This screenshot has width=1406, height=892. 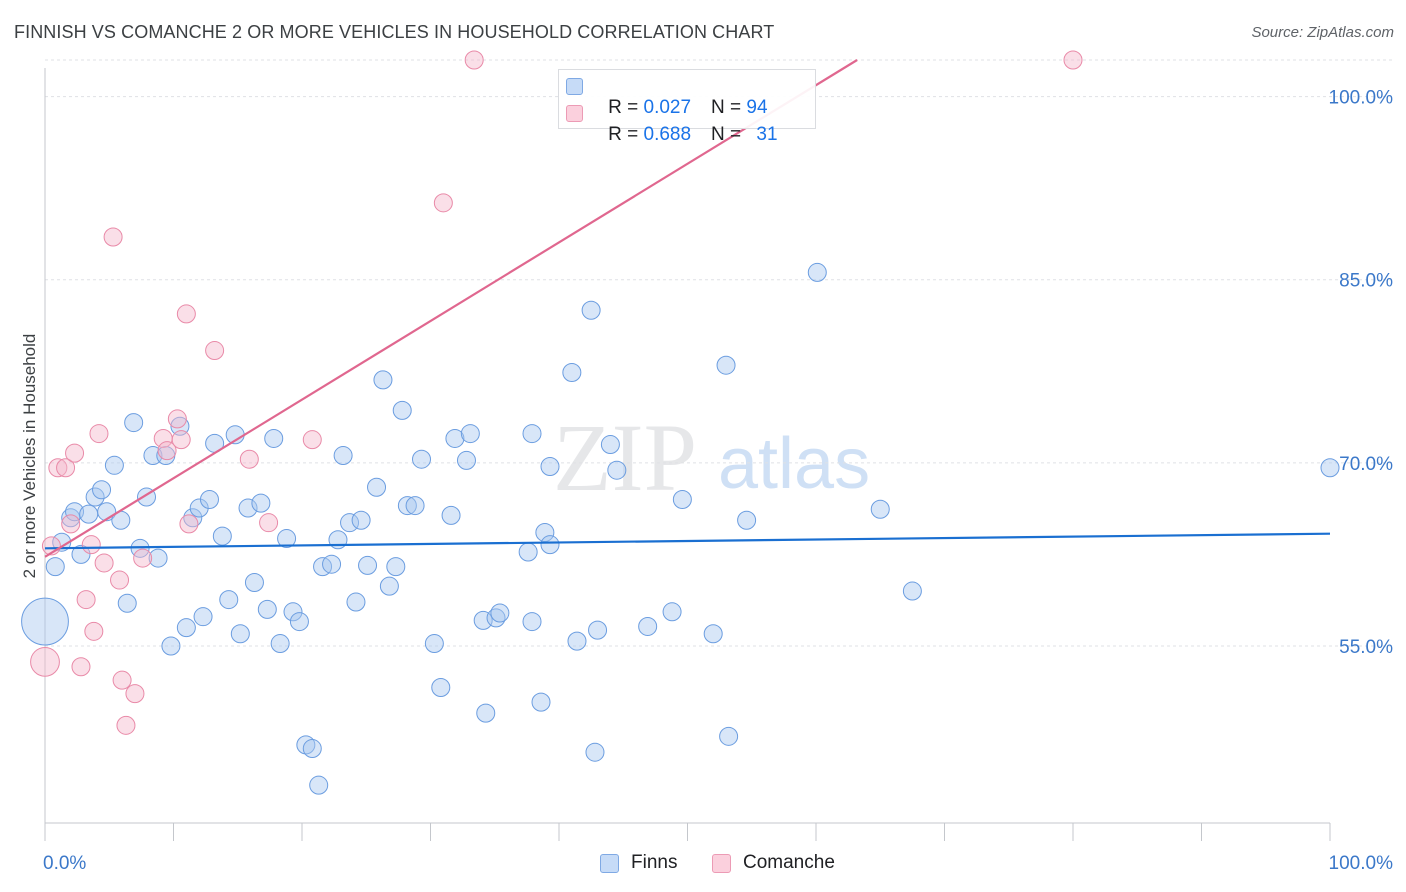 I want to click on legend-row-finns: R = 0.027 N = 94, so click(x=667, y=96).